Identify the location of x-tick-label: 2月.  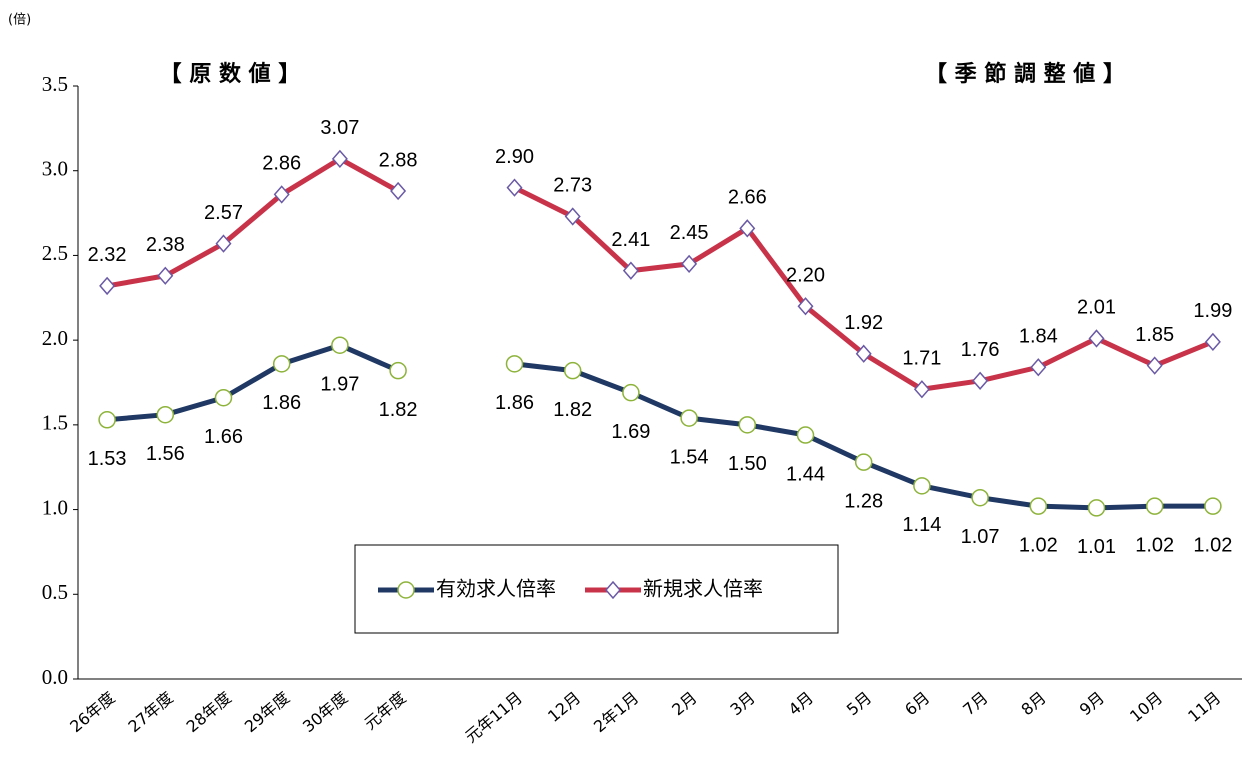
(684, 703).